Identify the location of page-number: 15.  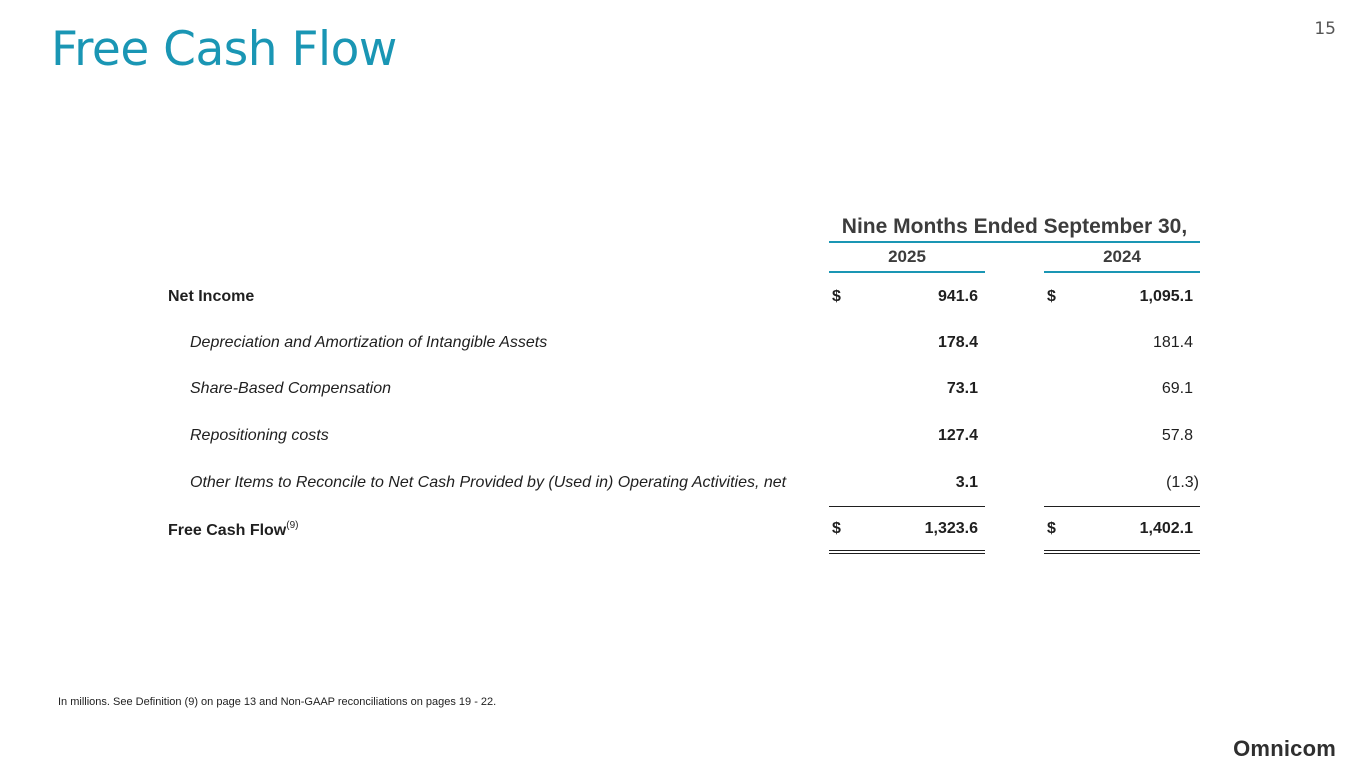
(1325, 29).